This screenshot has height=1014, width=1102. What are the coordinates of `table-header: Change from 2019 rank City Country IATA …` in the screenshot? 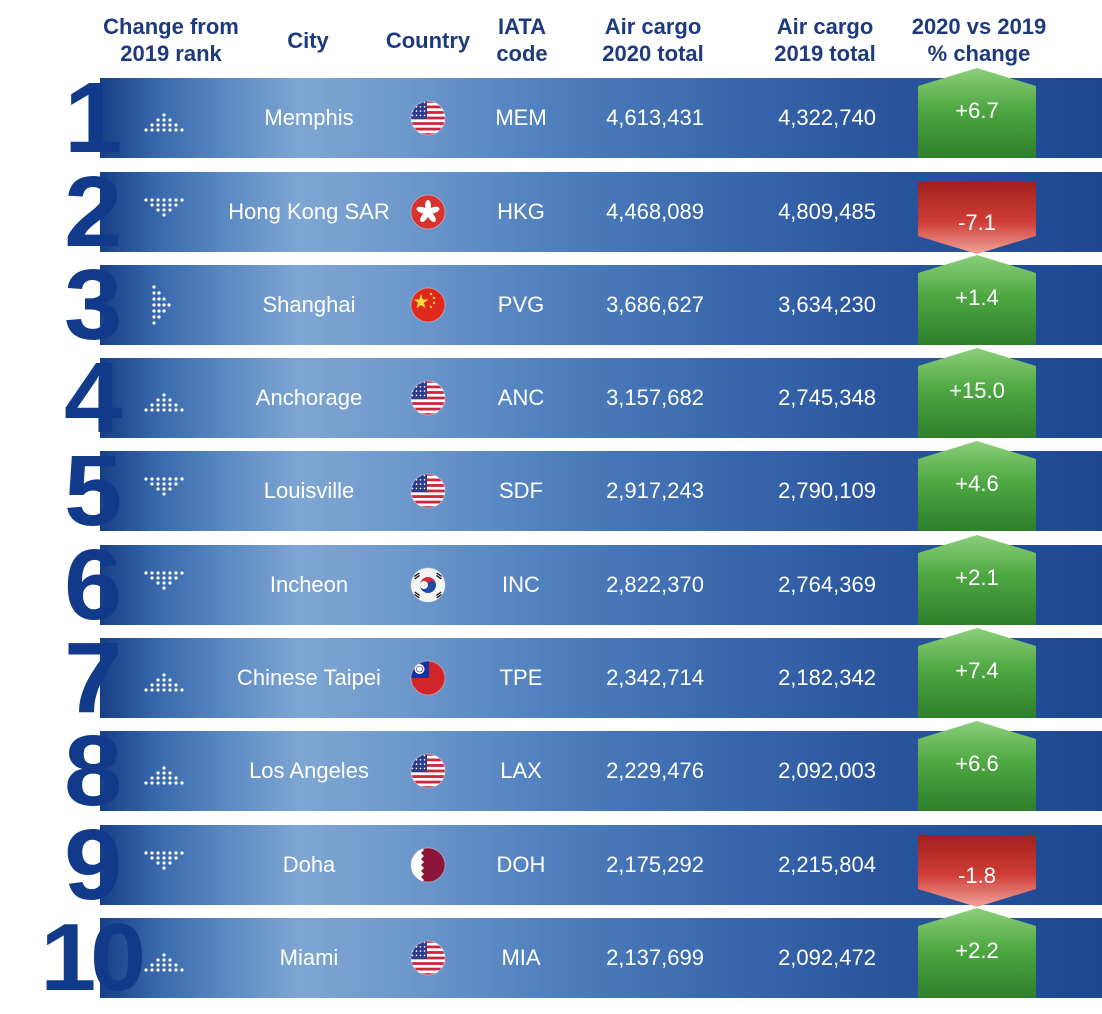 It's located at (551, 36).